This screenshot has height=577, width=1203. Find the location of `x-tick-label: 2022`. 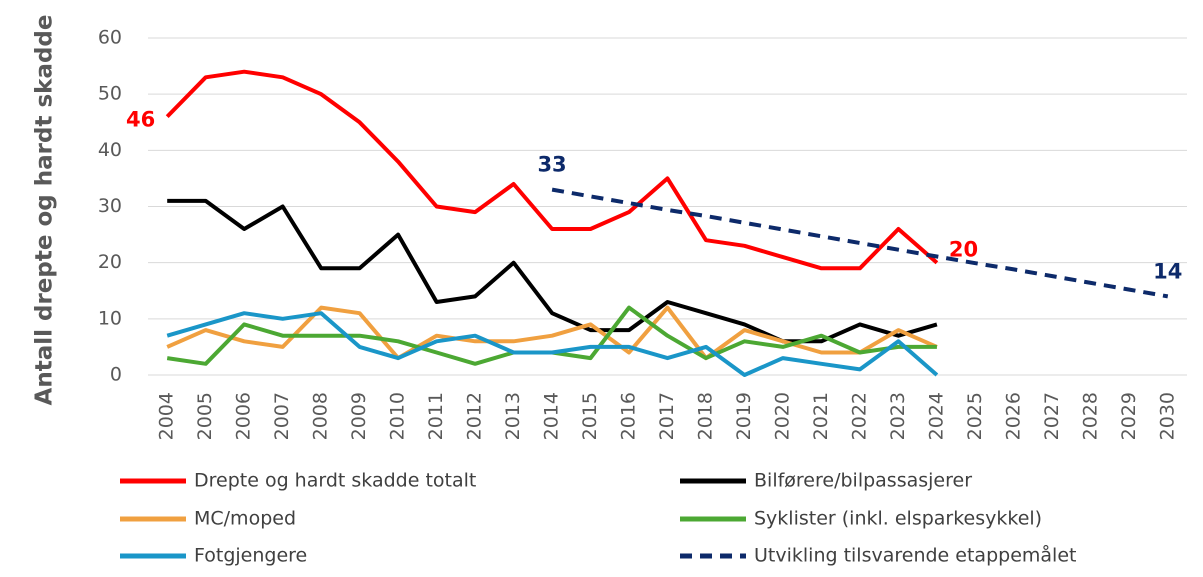

x-tick-label: 2022 is located at coordinates (859, 416).